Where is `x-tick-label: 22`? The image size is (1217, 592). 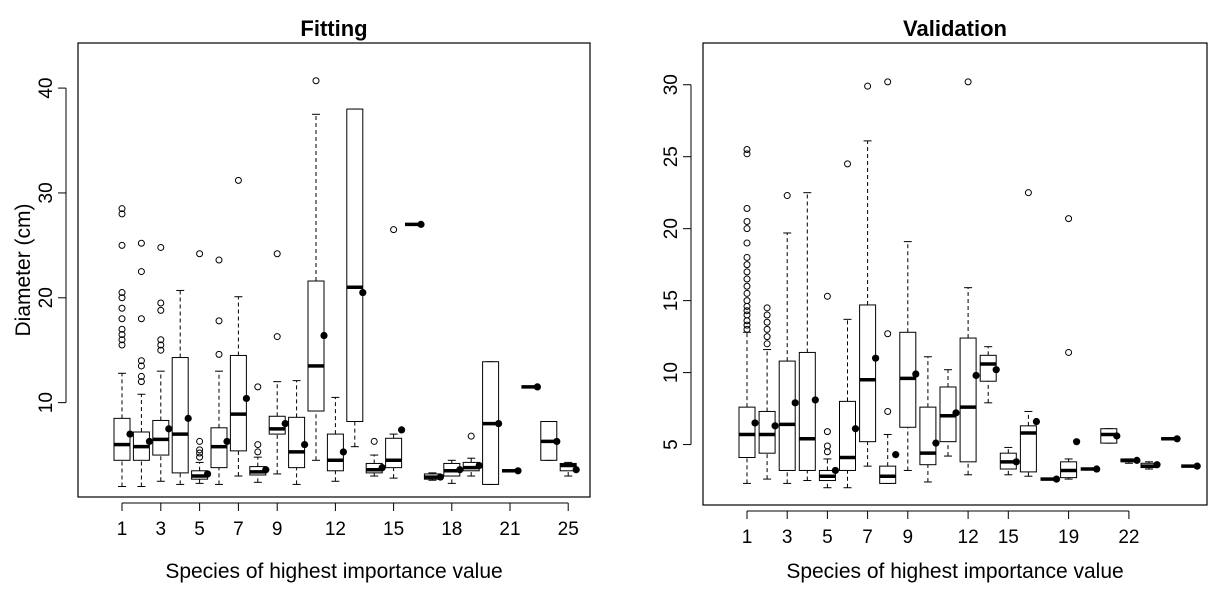
x-tick-label: 22 is located at coordinates (1128, 537).